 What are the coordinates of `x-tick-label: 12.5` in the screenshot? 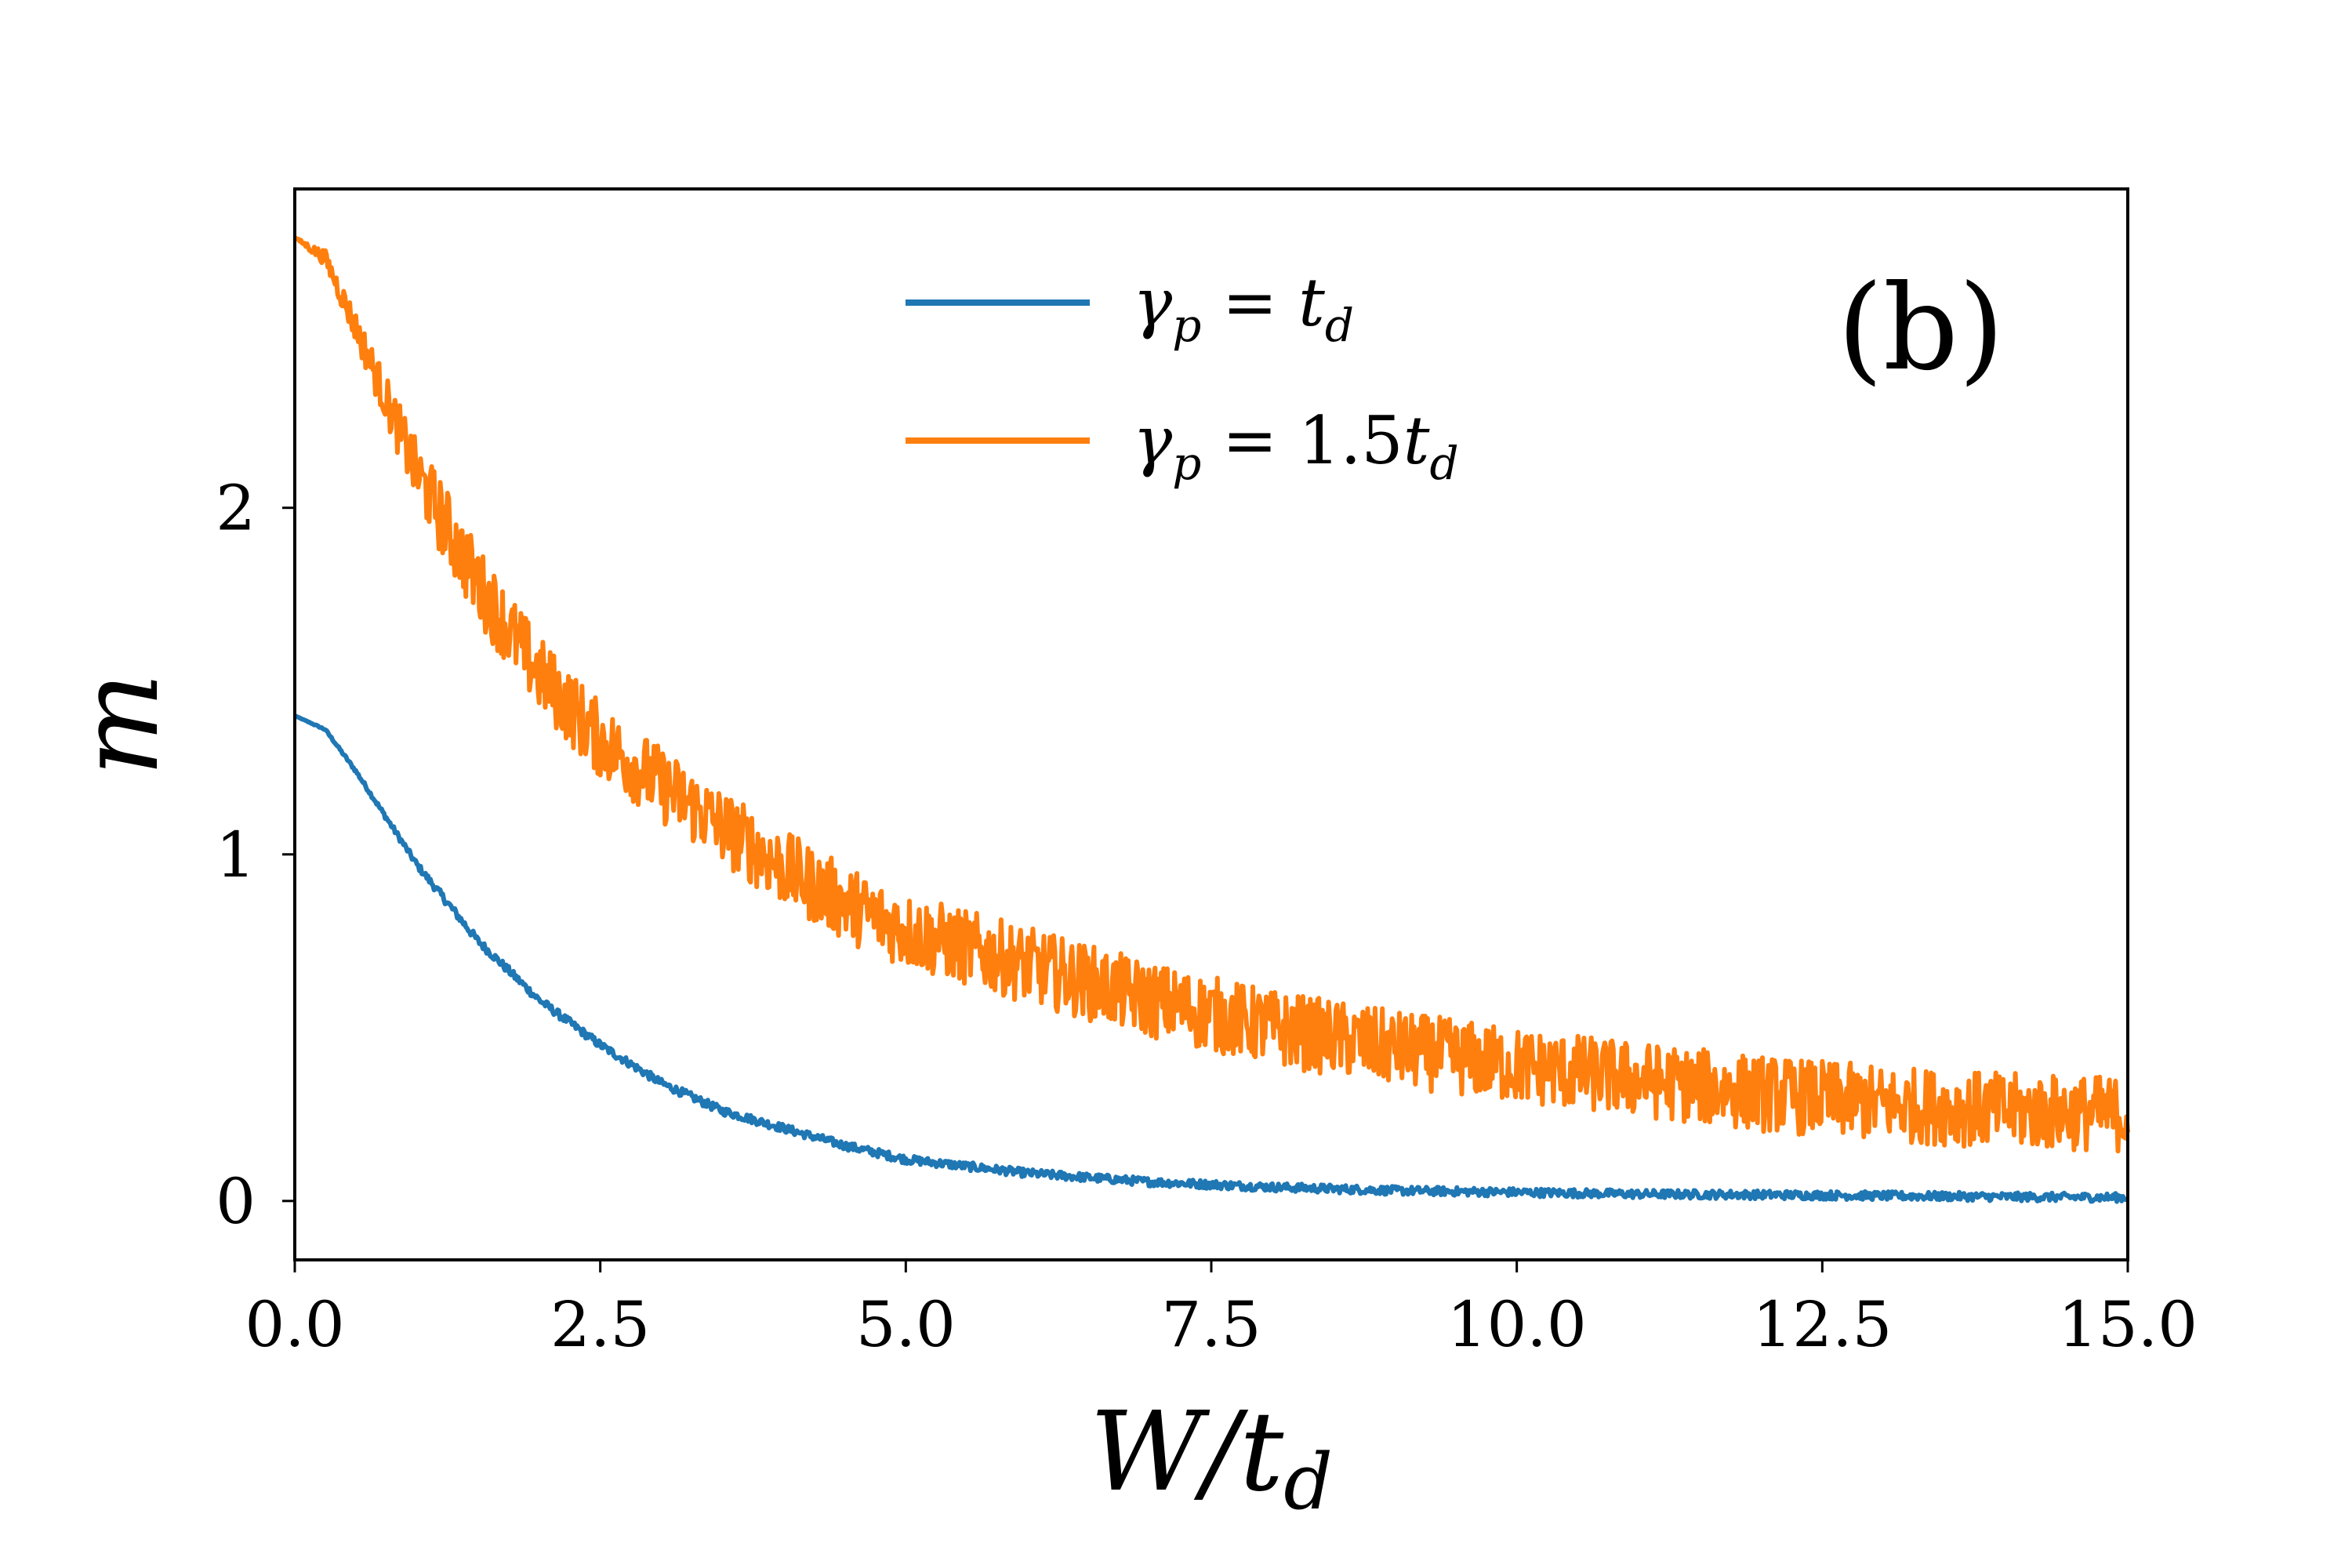 It's located at (1822, 1324).